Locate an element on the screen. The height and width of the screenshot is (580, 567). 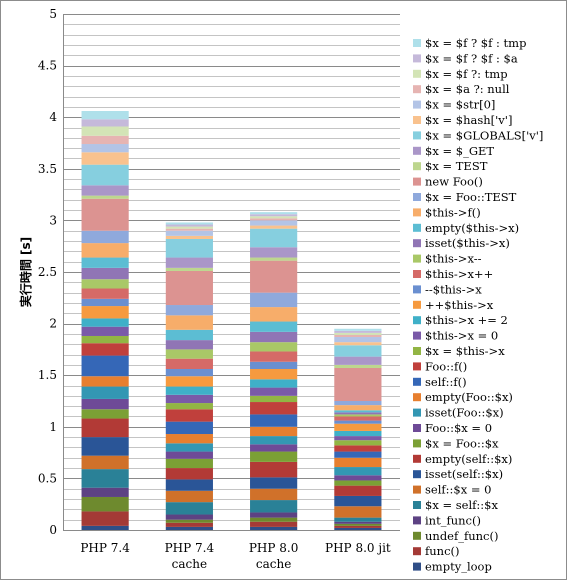
legend-label: $x = $f ? $f : tmp is located at coordinates (475, 43).